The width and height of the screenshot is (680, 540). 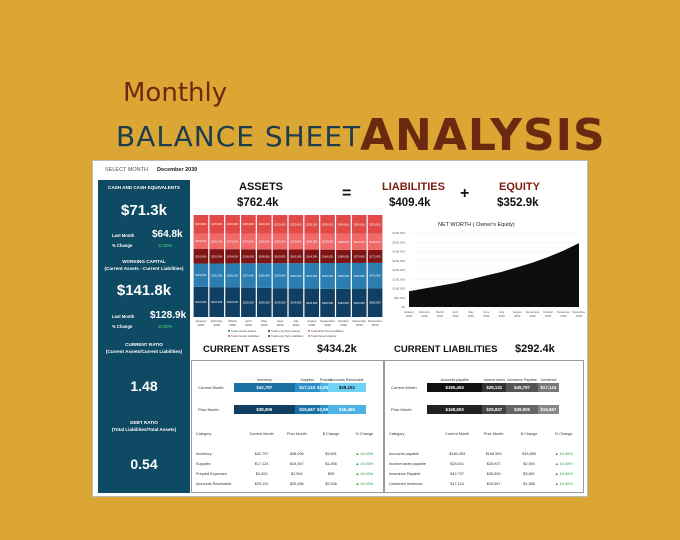 I want to click on y-tick-label: $300,000, so click(x=398, y=252).